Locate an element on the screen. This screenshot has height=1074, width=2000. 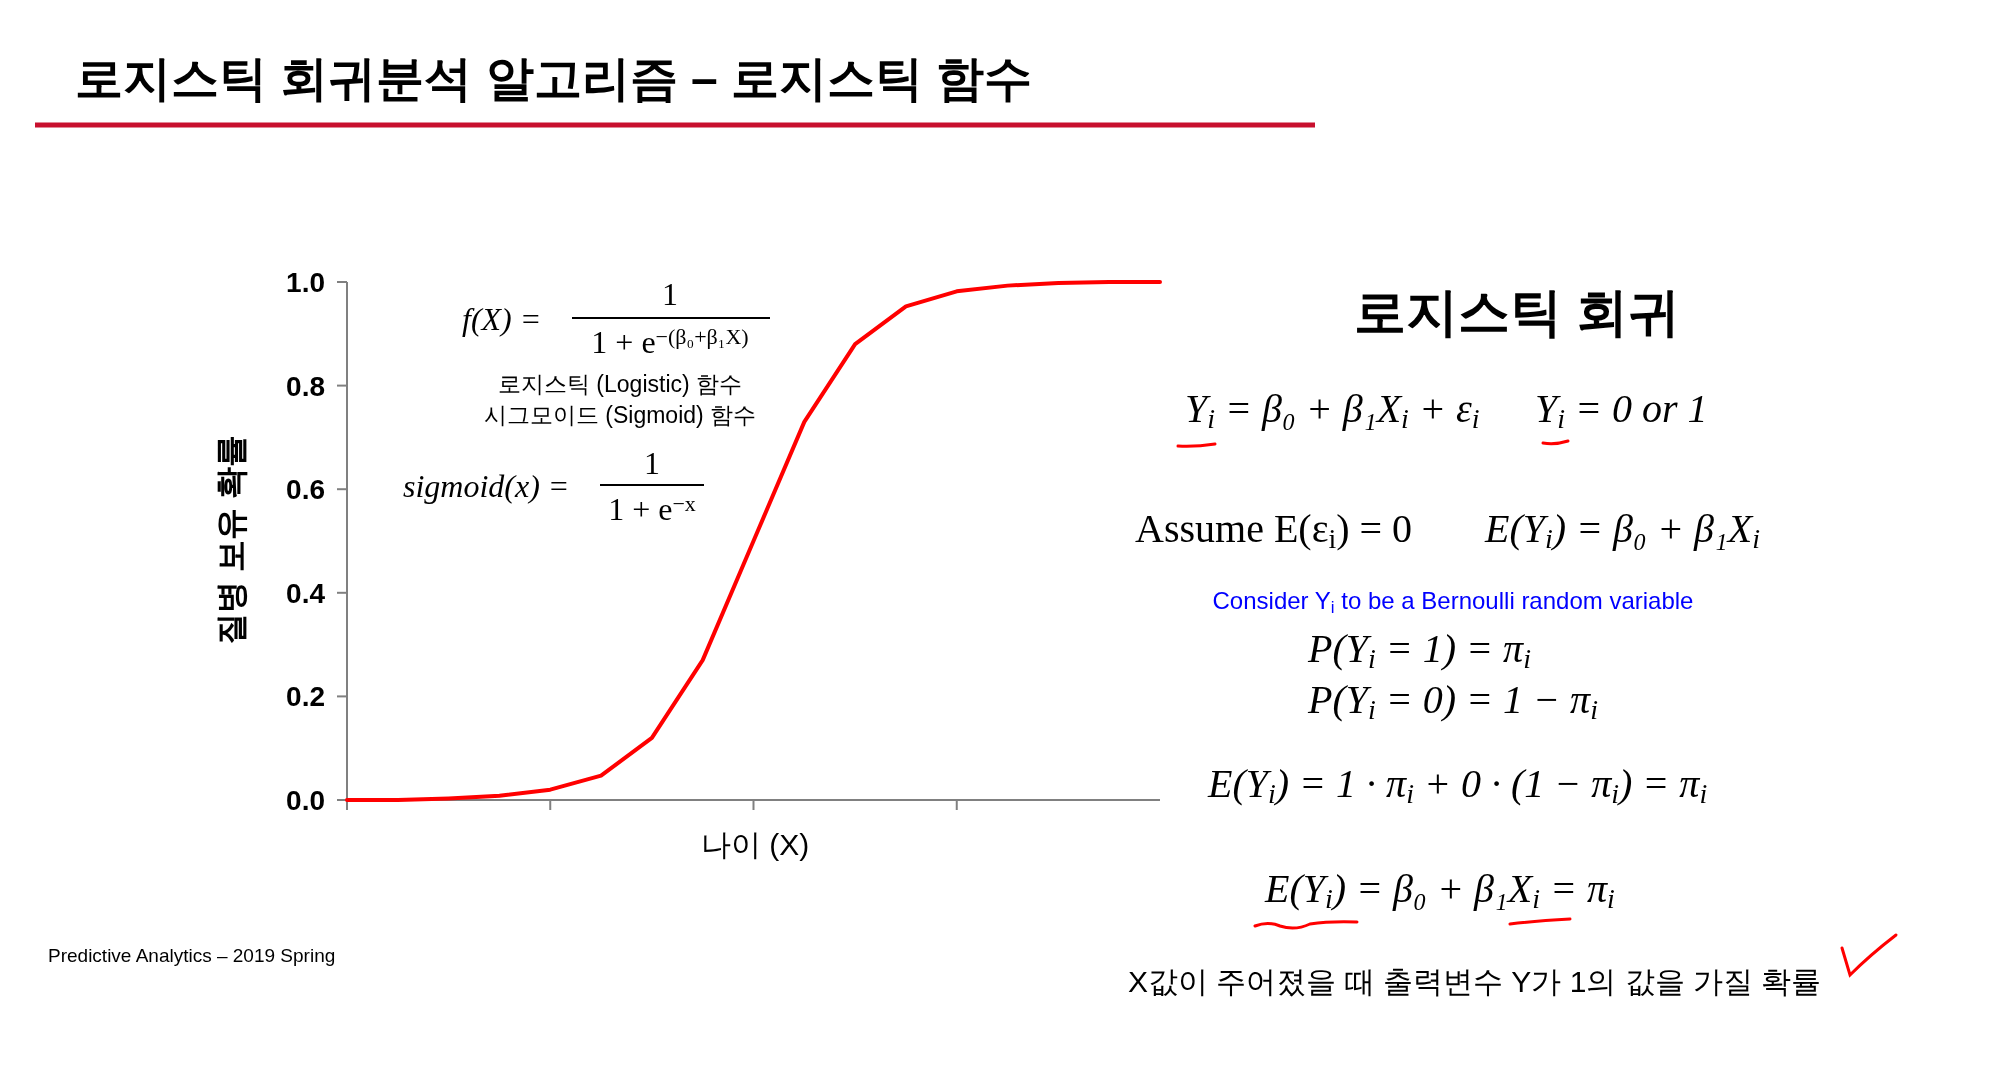
text: Predictive Analytics – 2019 Spring is located at coordinates (192, 955).